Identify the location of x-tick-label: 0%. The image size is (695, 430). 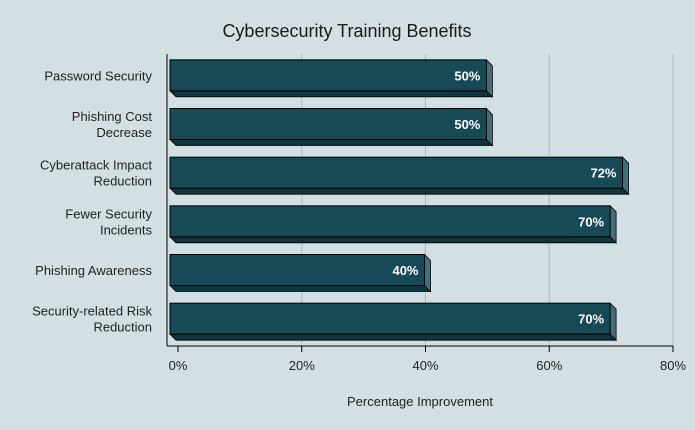
(178, 365).